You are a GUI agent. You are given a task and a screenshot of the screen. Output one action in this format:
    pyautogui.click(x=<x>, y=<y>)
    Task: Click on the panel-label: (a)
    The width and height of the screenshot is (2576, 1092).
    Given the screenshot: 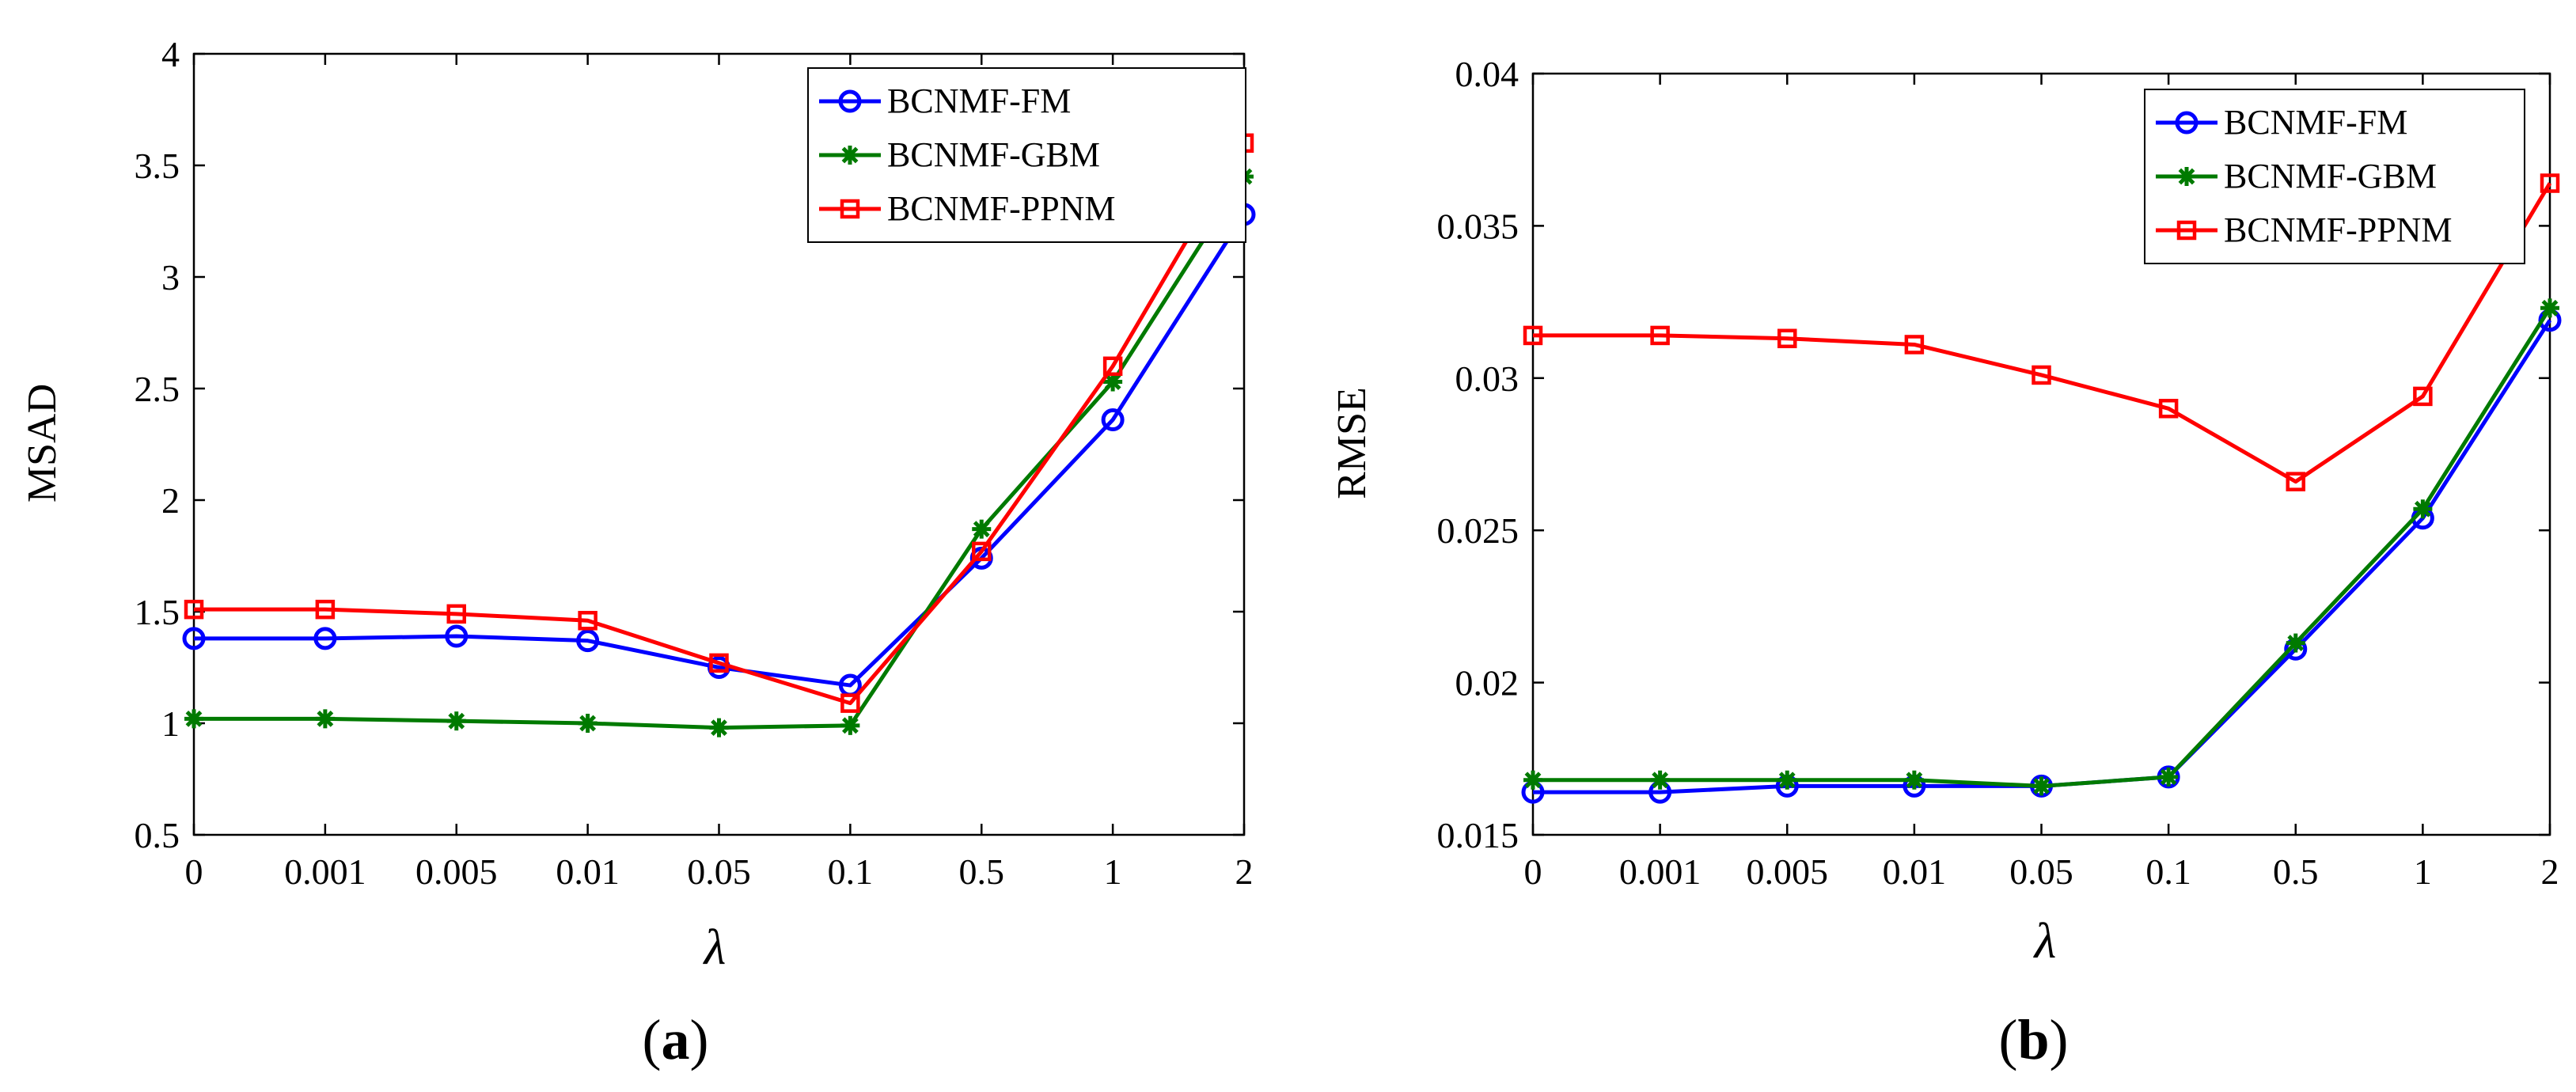 What is the action you would take?
    pyautogui.click(x=676, y=1039)
    